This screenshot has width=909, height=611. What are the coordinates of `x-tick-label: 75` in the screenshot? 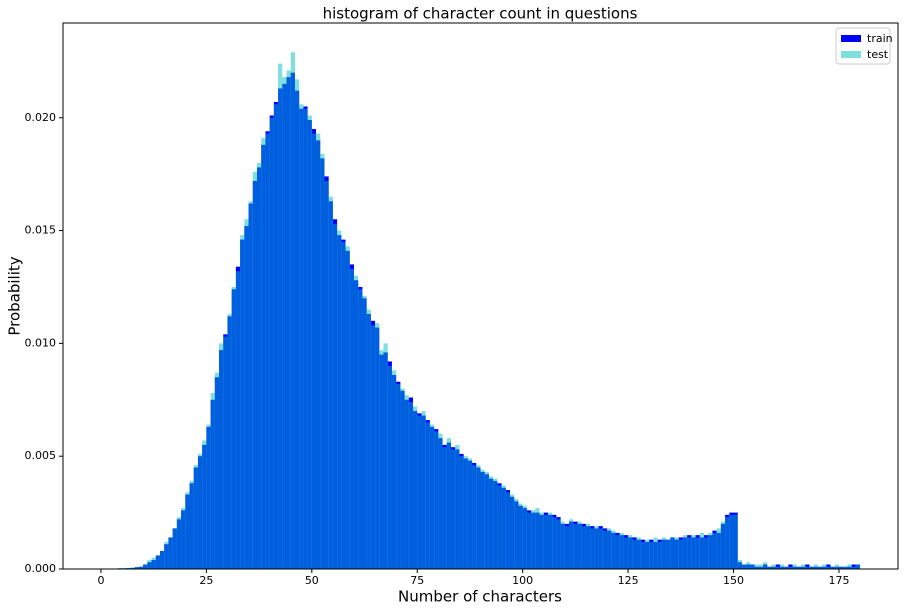 It's located at (417, 580).